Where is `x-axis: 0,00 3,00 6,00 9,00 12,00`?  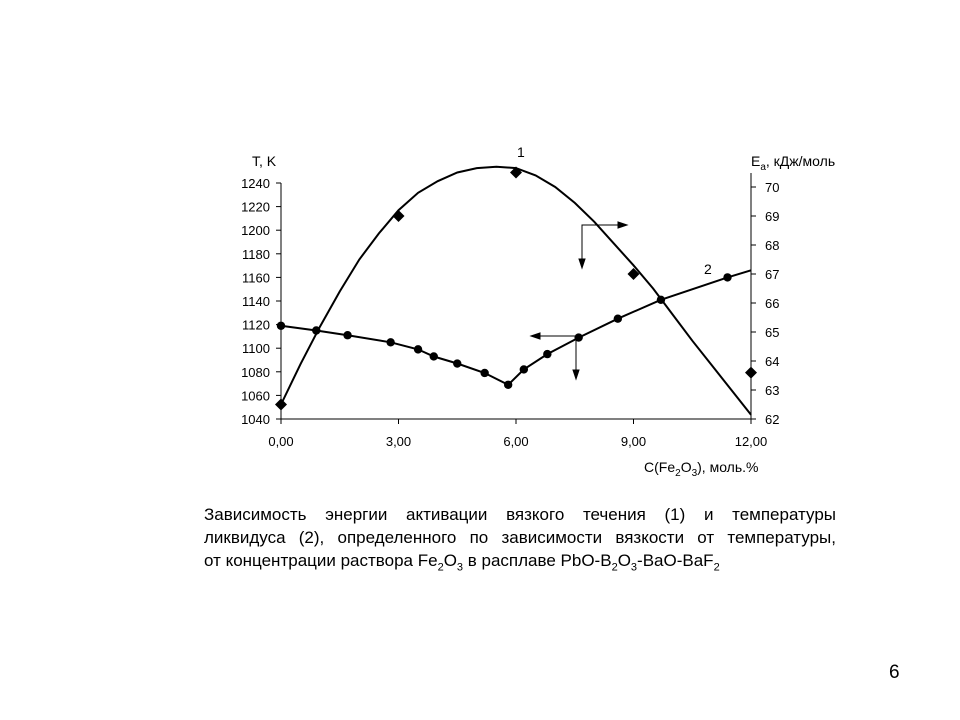
x-axis: 0,00 3,00 6,00 9,00 12,00 is located at coordinates (518, 433).